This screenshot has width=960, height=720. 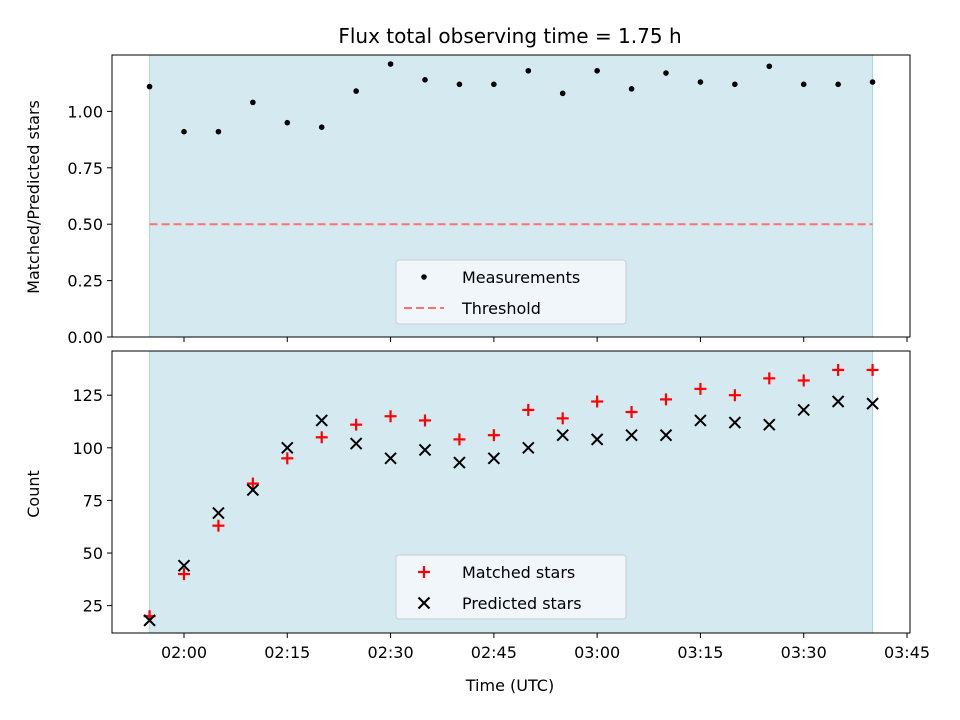 I want to click on legend-dot-icon, so click(x=424, y=277).